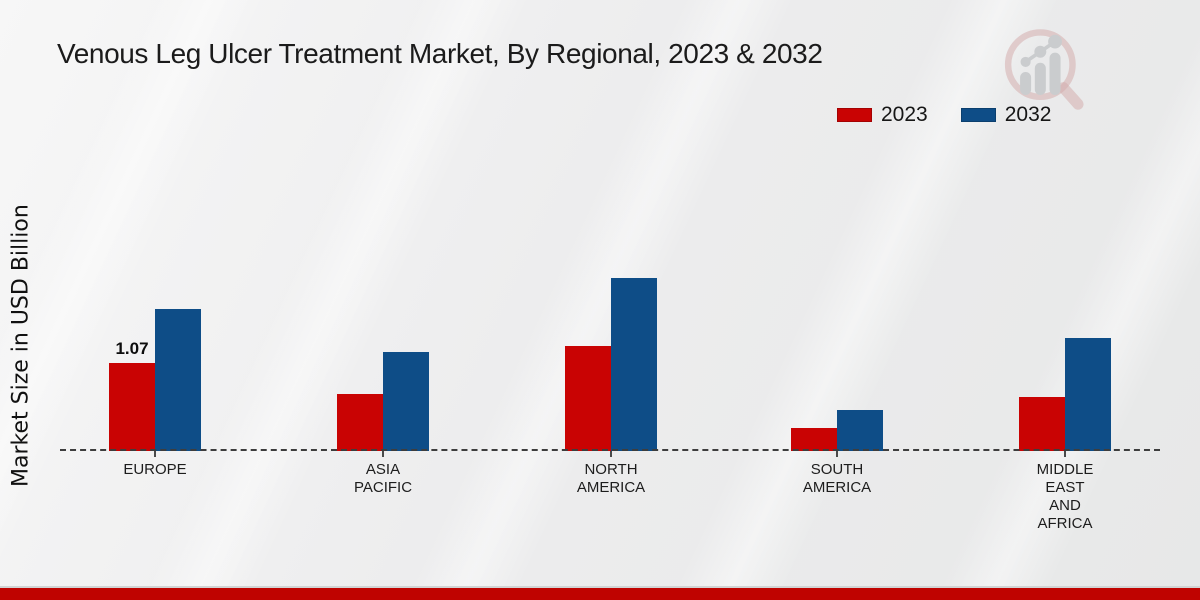 The height and width of the screenshot is (600, 1200). What do you see at coordinates (1088, 394) in the screenshot?
I see `bar-2032-middle` at bounding box center [1088, 394].